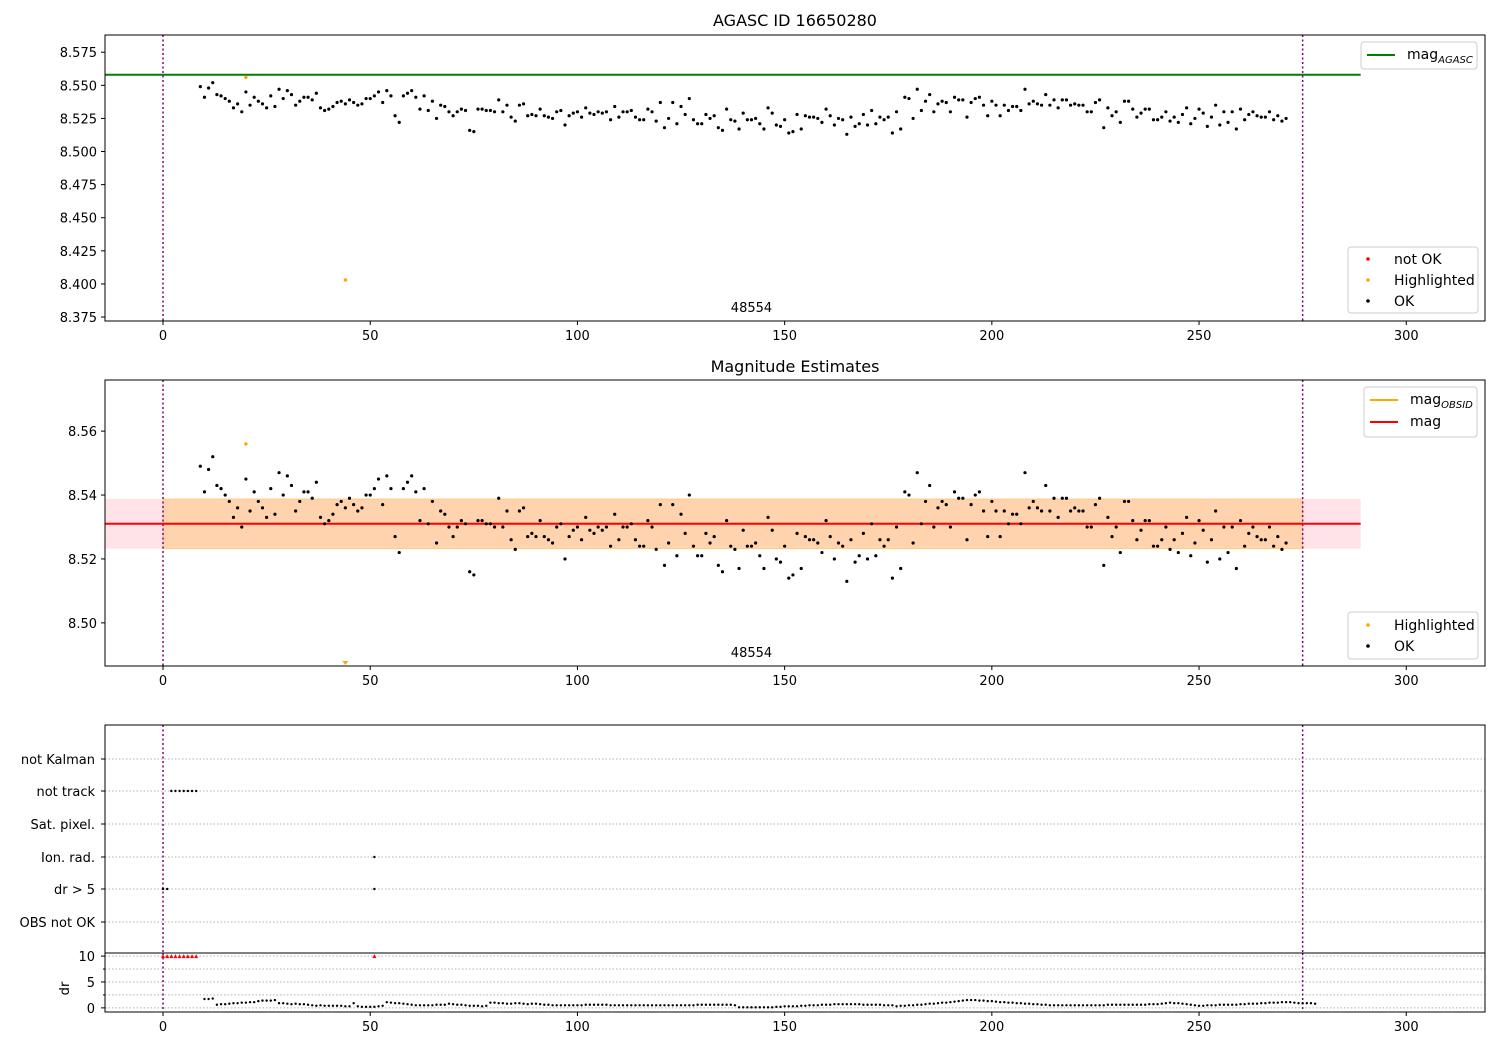 This screenshot has width=1500, height=1050. Describe the element at coordinates (1413, 280) in the screenshot. I see `legend-box` at that location.